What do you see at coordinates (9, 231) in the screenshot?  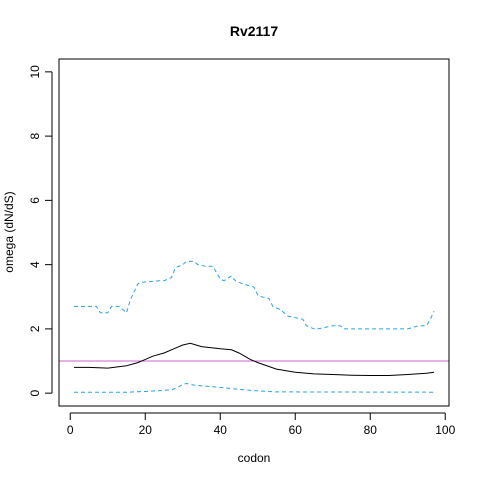 I see `y-axis-label: omega (dN/dS)` at bounding box center [9, 231].